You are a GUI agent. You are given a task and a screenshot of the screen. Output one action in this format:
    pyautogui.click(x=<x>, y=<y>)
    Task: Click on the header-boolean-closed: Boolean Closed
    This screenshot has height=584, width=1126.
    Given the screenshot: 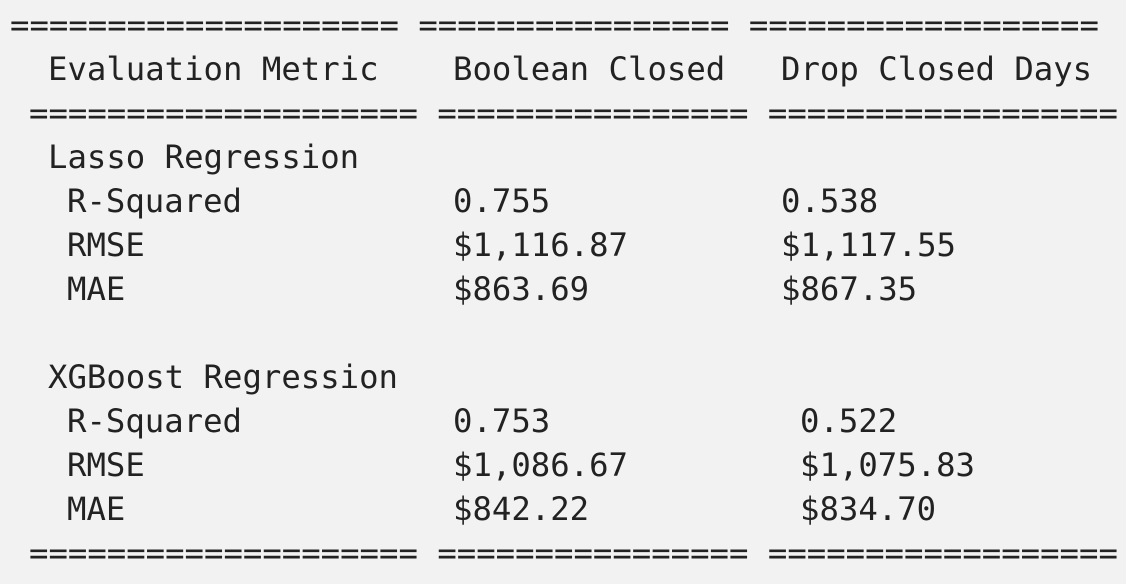 What is the action you would take?
    pyautogui.click(x=589, y=69)
    